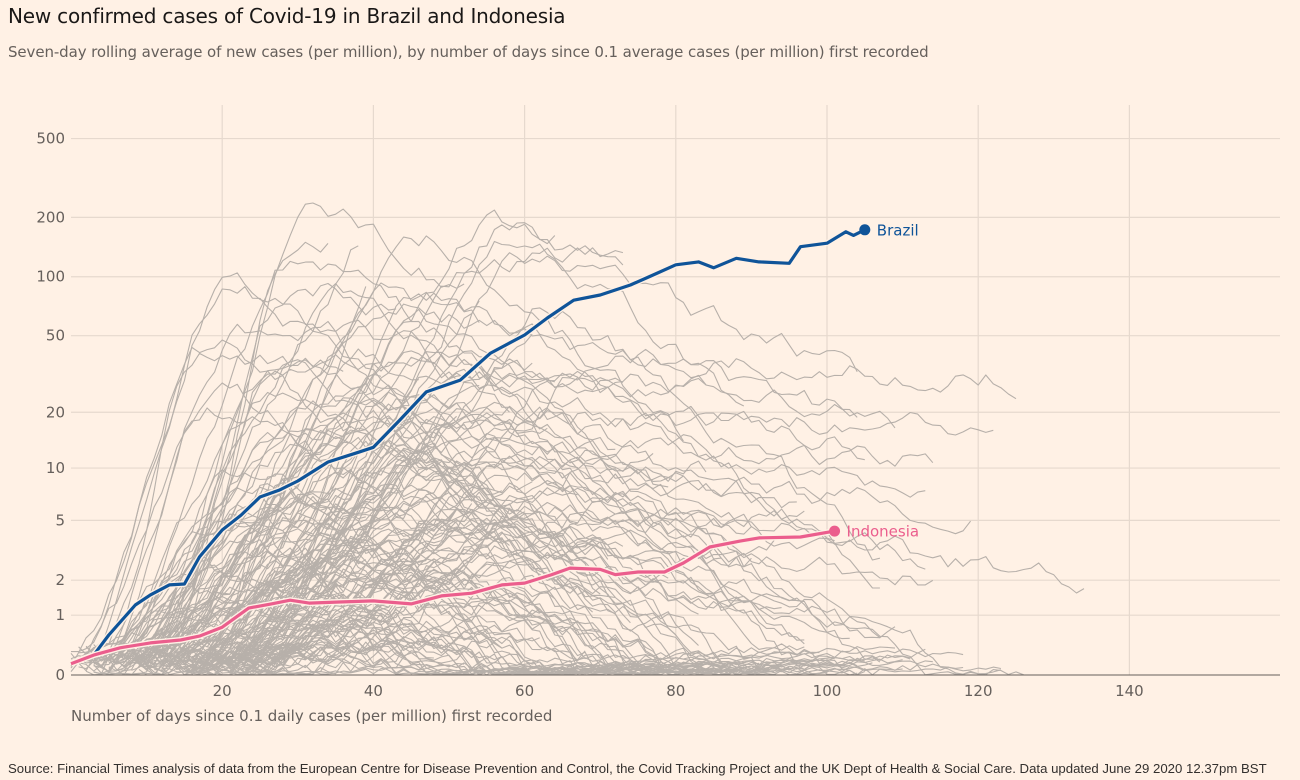 The width and height of the screenshot is (1300, 780). What do you see at coordinates (883, 532) in the screenshot?
I see `series-label-indonesia: Indonesia` at bounding box center [883, 532].